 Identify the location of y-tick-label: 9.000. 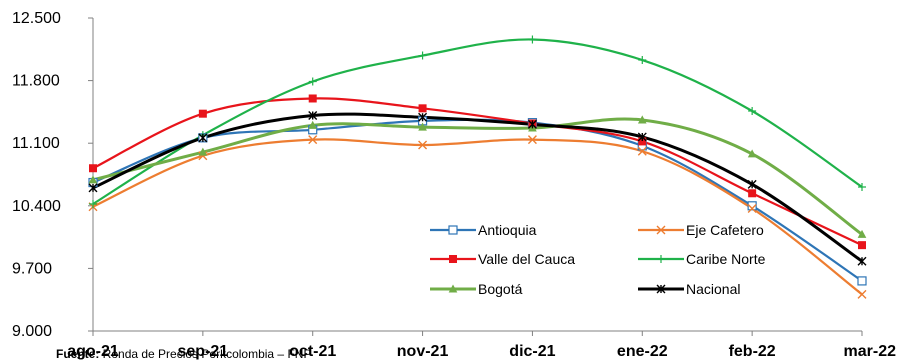
(32, 331).